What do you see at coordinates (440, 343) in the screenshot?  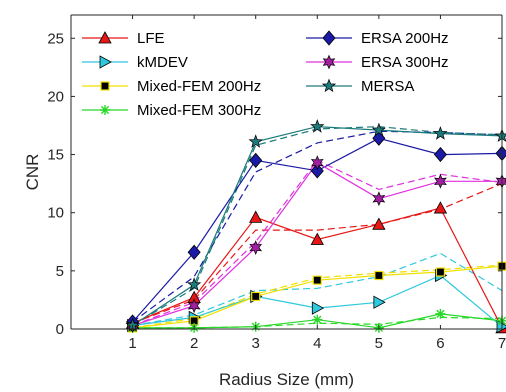 I see `x-tick-label: 6` at bounding box center [440, 343].